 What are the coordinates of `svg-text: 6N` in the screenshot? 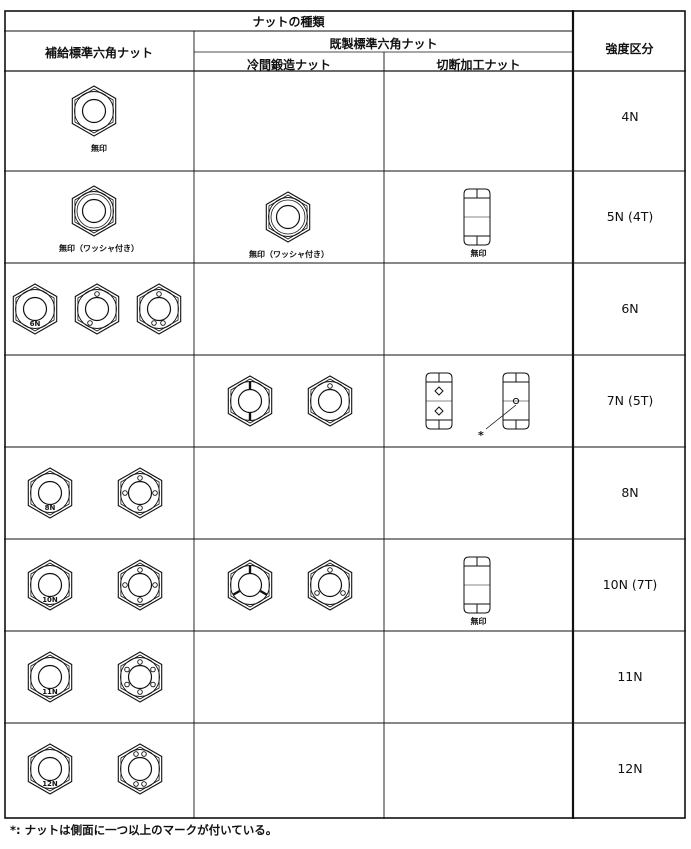 It's located at (35, 324).